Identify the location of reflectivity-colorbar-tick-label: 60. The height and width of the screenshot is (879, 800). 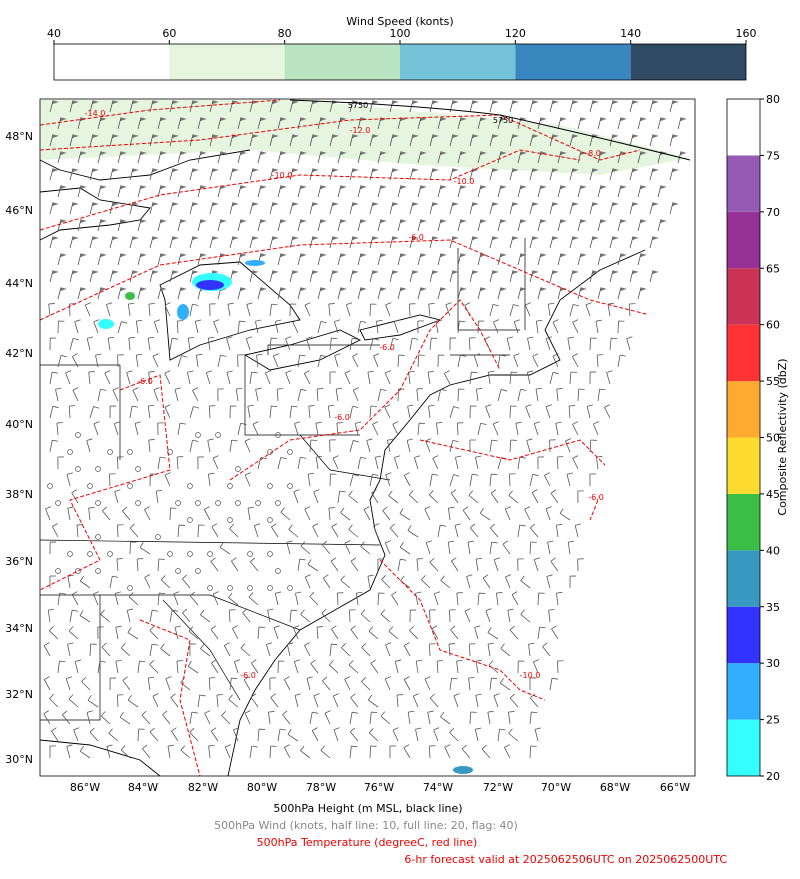
(773, 325).